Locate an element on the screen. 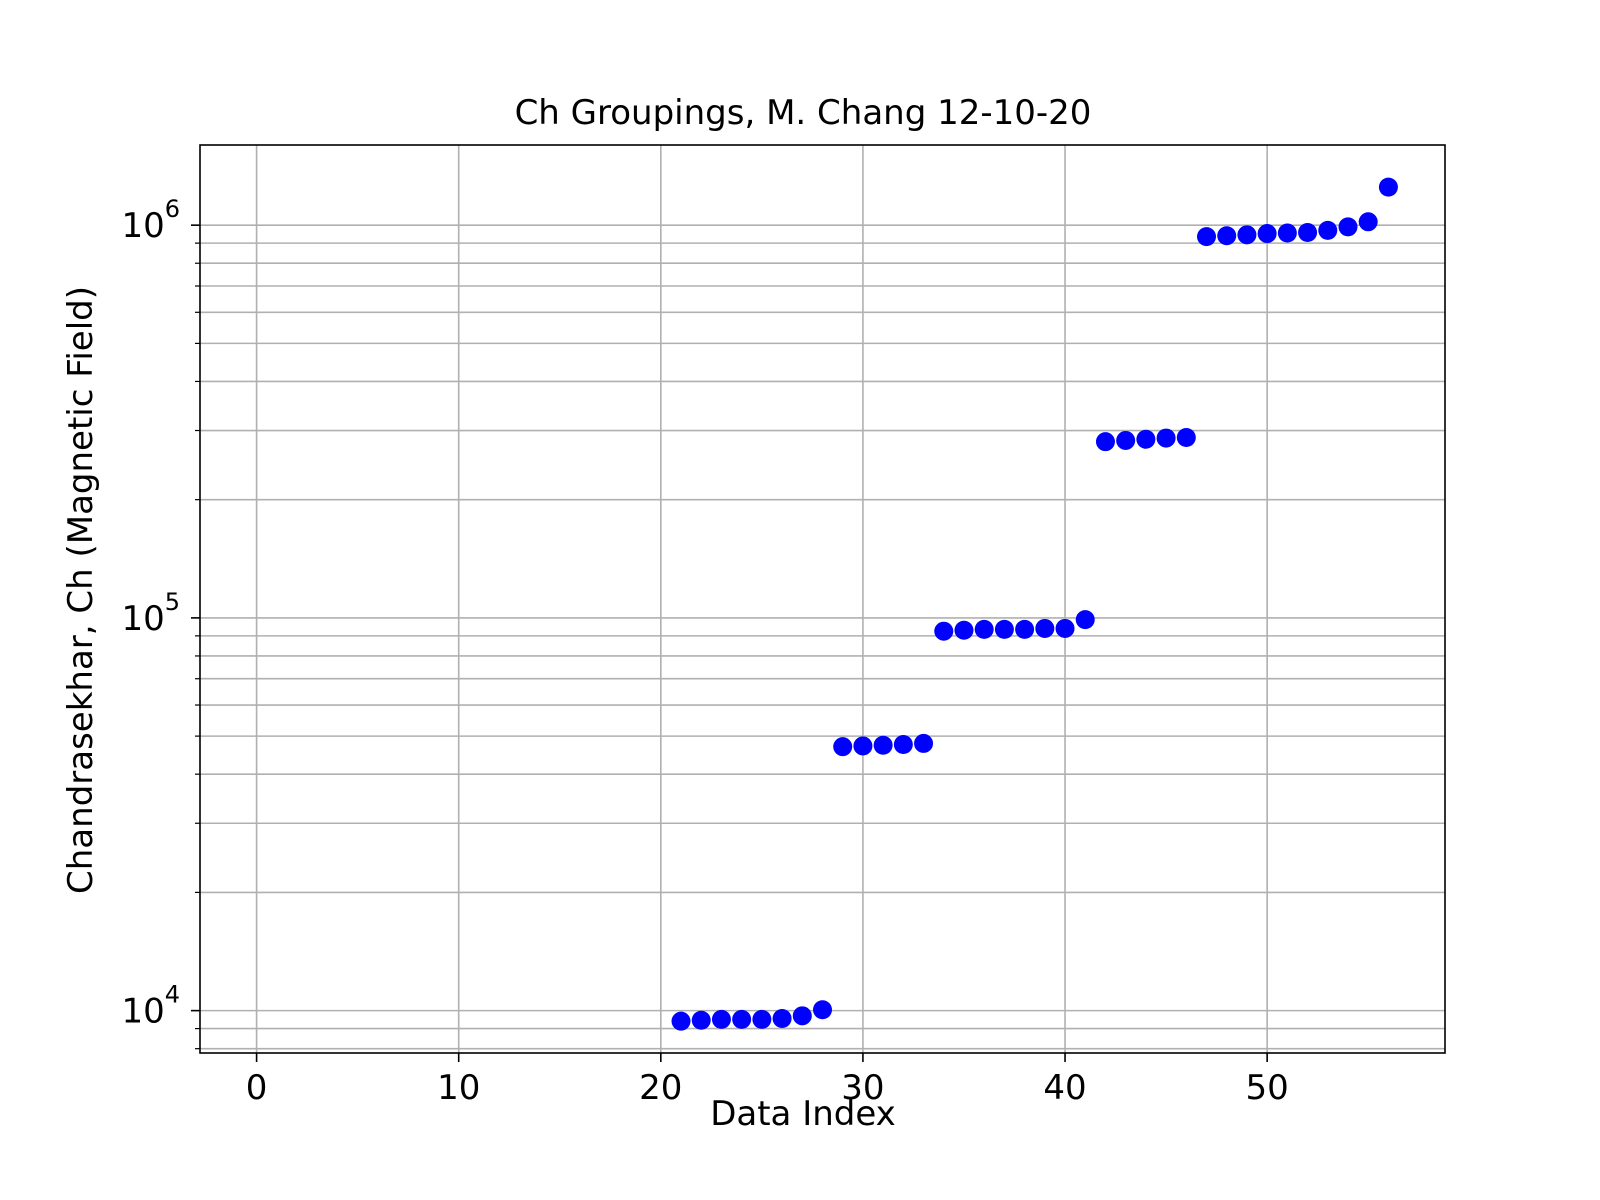 This screenshot has width=1600, height=1200. y-axis-label: Chandrasekhar, Ch (Magnetic Field) is located at coordinates (81, 590).